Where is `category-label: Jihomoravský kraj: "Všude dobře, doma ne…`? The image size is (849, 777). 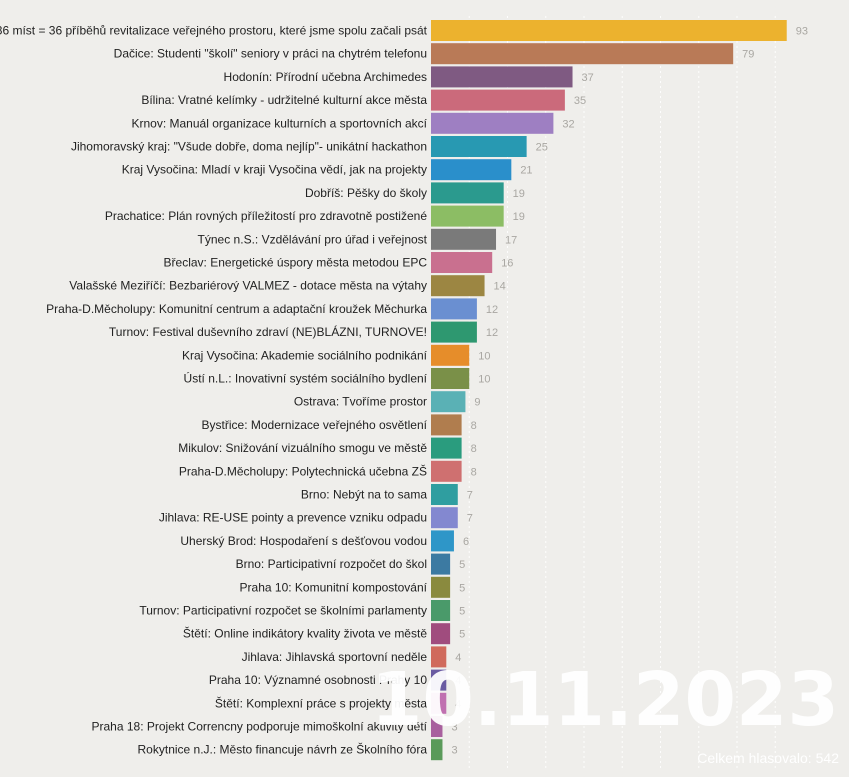 category-label: Jihomoravský kraj: "Všude dobře, doma ne… is located at coordinates (249, 147).